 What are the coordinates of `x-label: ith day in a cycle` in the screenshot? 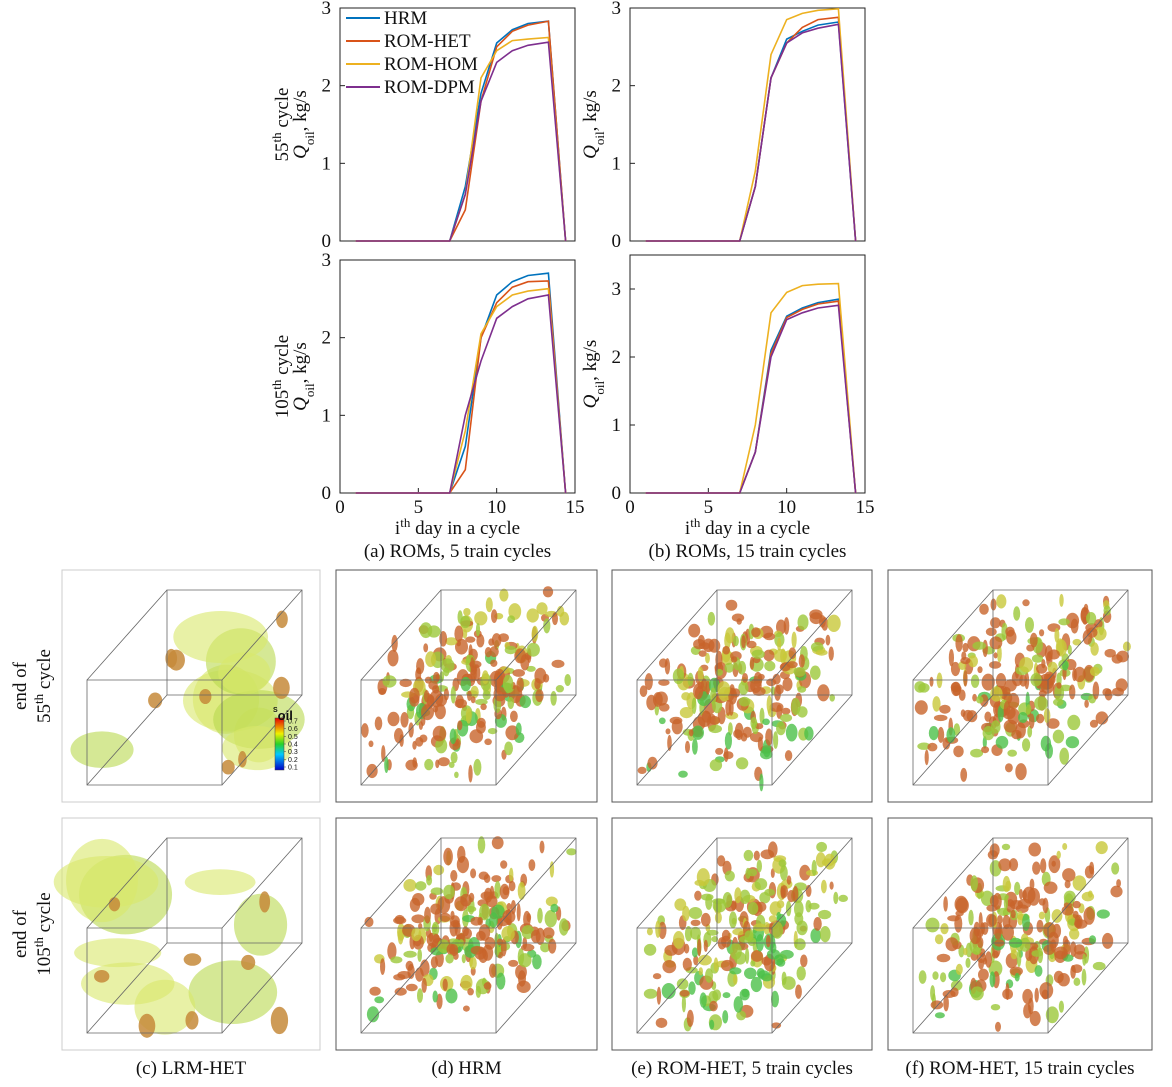 It's located at (747, 527).